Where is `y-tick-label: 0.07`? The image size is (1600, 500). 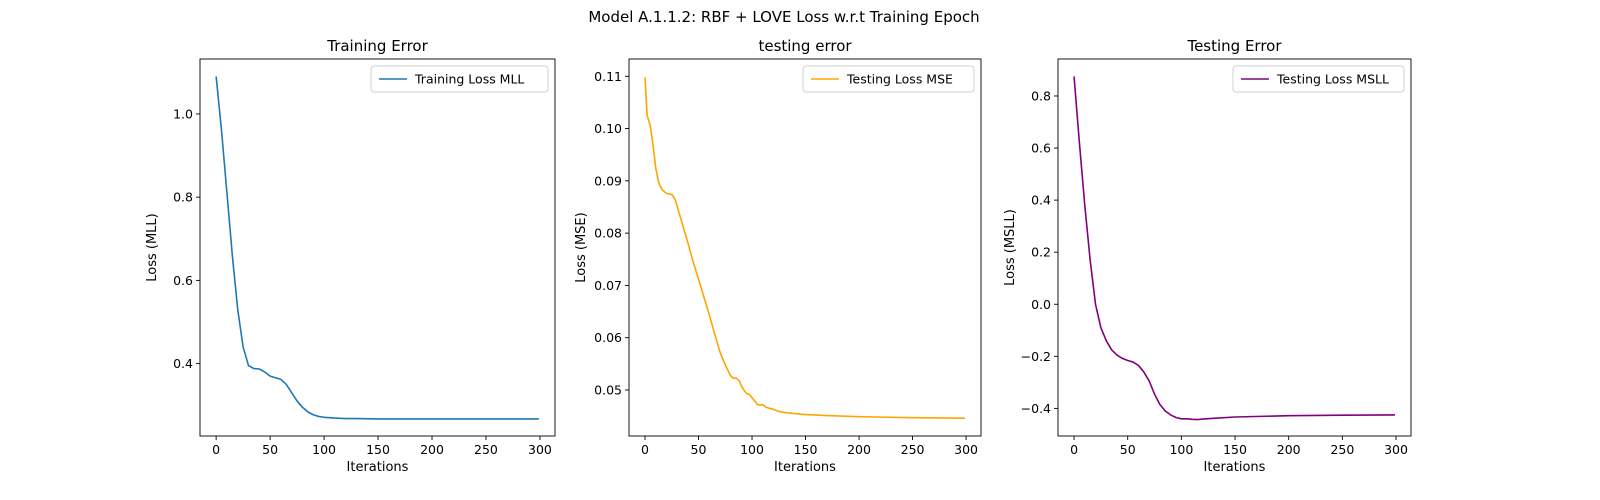
y-tick-label: 0.07 is located at coordinates (608, 285).